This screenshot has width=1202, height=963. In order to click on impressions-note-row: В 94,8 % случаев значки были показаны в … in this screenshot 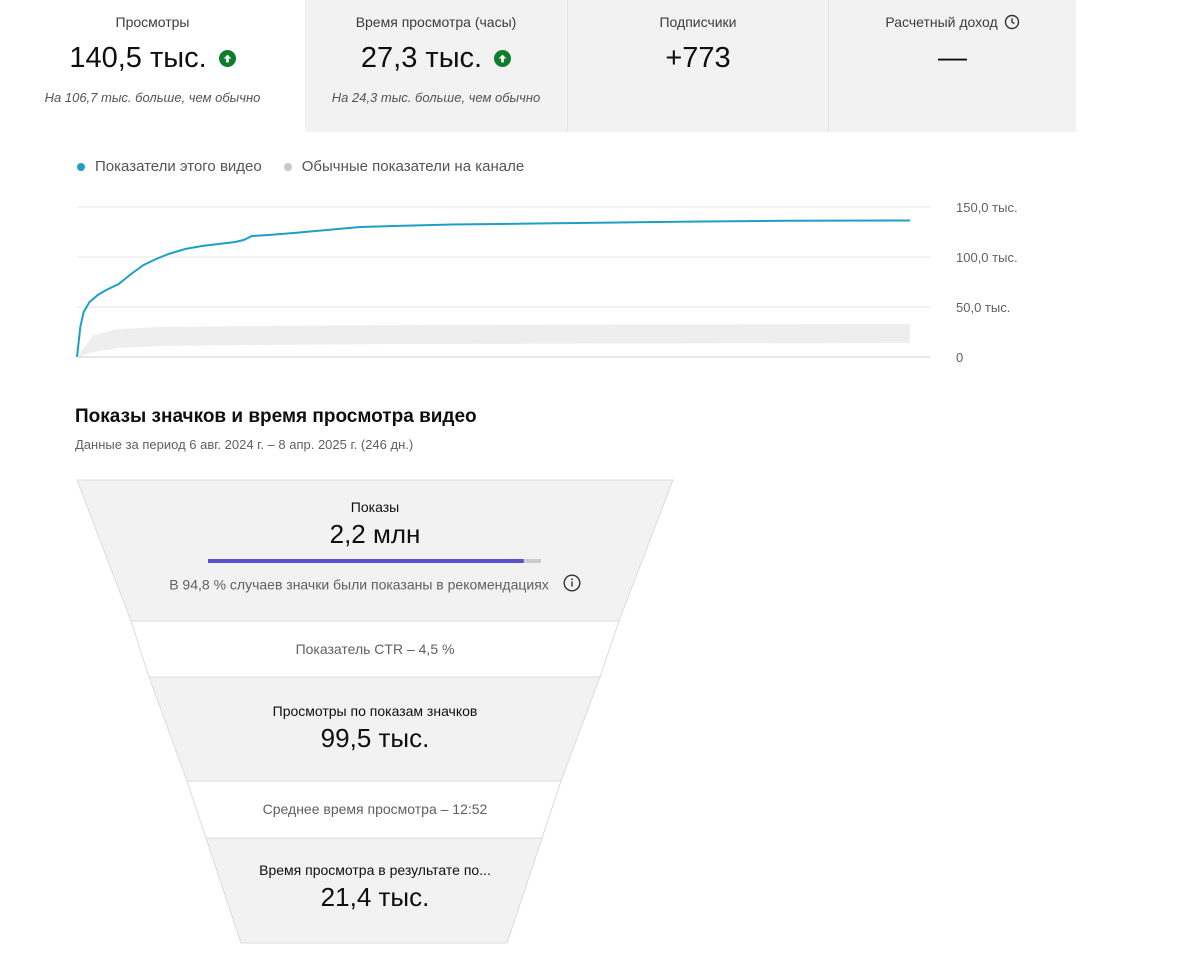, I will do `click(375, 585)`.